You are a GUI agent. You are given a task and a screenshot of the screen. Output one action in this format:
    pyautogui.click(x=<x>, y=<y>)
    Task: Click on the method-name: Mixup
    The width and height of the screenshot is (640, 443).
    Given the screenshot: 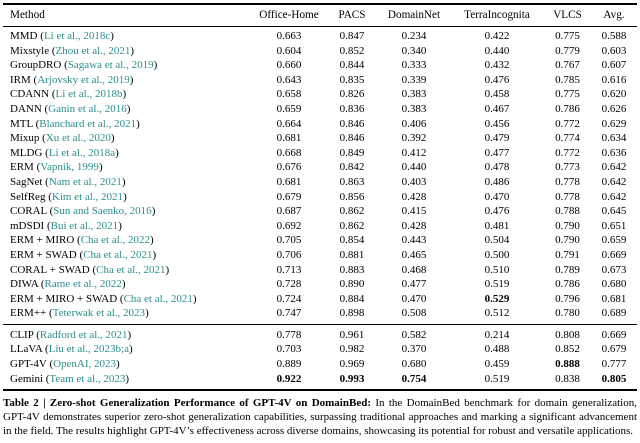 What is the action you would take?
    pyautogui.click(x=25, y=138)
    